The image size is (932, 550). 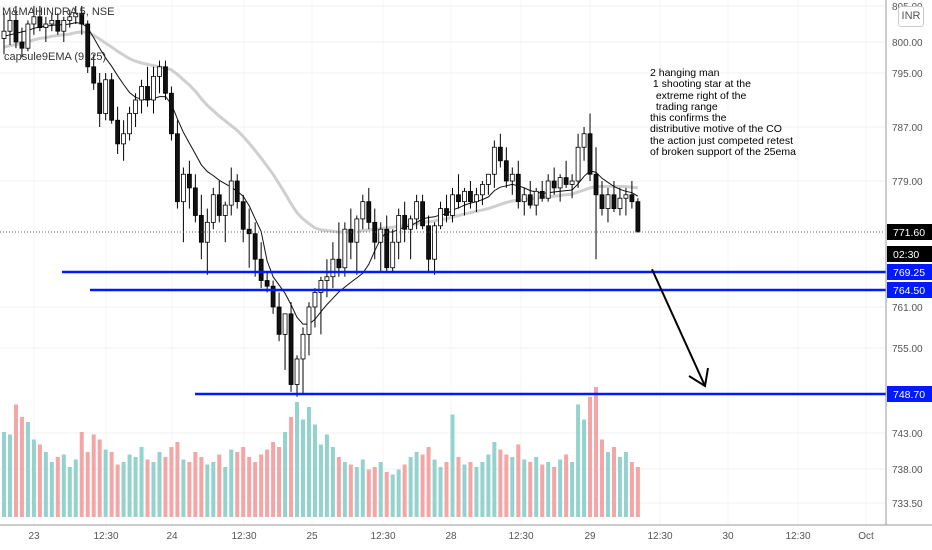 I want to click on y-tick-label: 787.00, so click(x=907, y=128).